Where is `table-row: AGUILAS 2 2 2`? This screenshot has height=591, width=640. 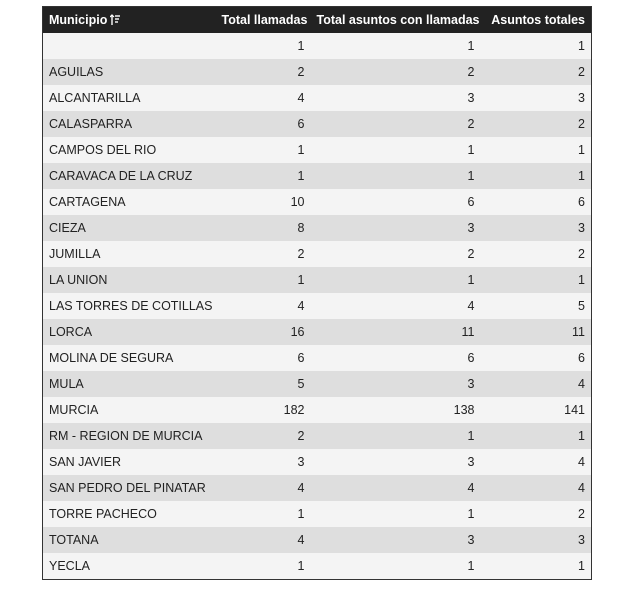 table-row: AGUILAS 2 2 2 is located at coordinates (317, 72).